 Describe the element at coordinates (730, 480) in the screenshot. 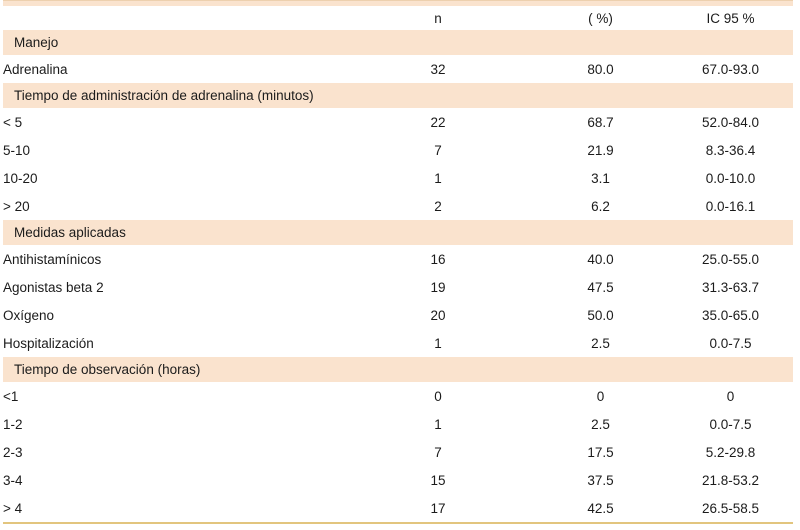

I see `cell-ci: 21.8-53.2` at that location.